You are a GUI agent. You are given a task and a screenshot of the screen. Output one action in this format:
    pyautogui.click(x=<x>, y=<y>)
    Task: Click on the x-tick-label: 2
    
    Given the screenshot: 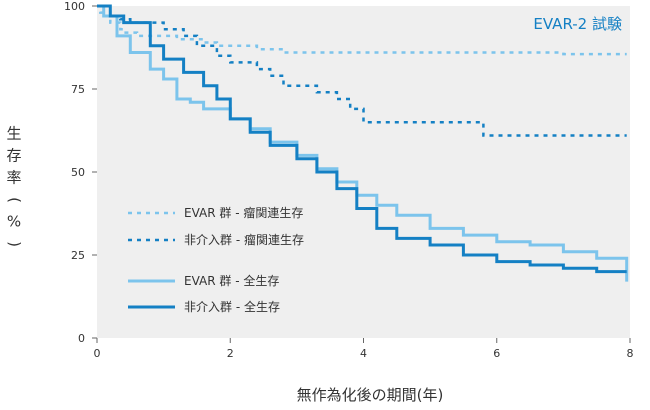 What is the action you would take?
    pyautogui.click(x=230, y=353)
    